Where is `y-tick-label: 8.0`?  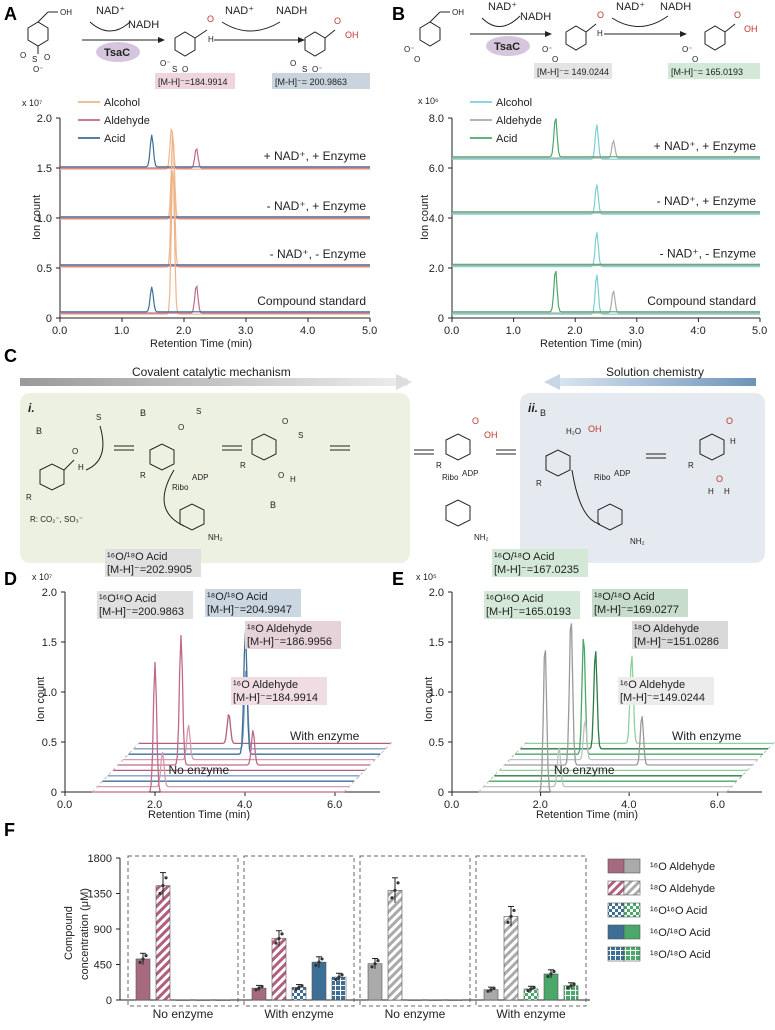
y-tick-label: 8.0 is located at coordinates (436, 119).